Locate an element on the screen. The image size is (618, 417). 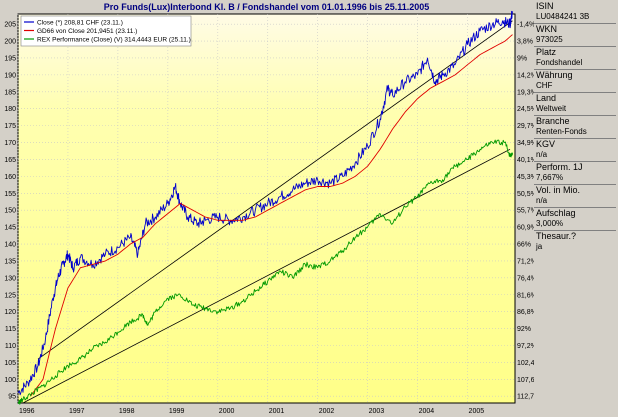
x-tick-label: 1996 is located at coordinates (27, 411).